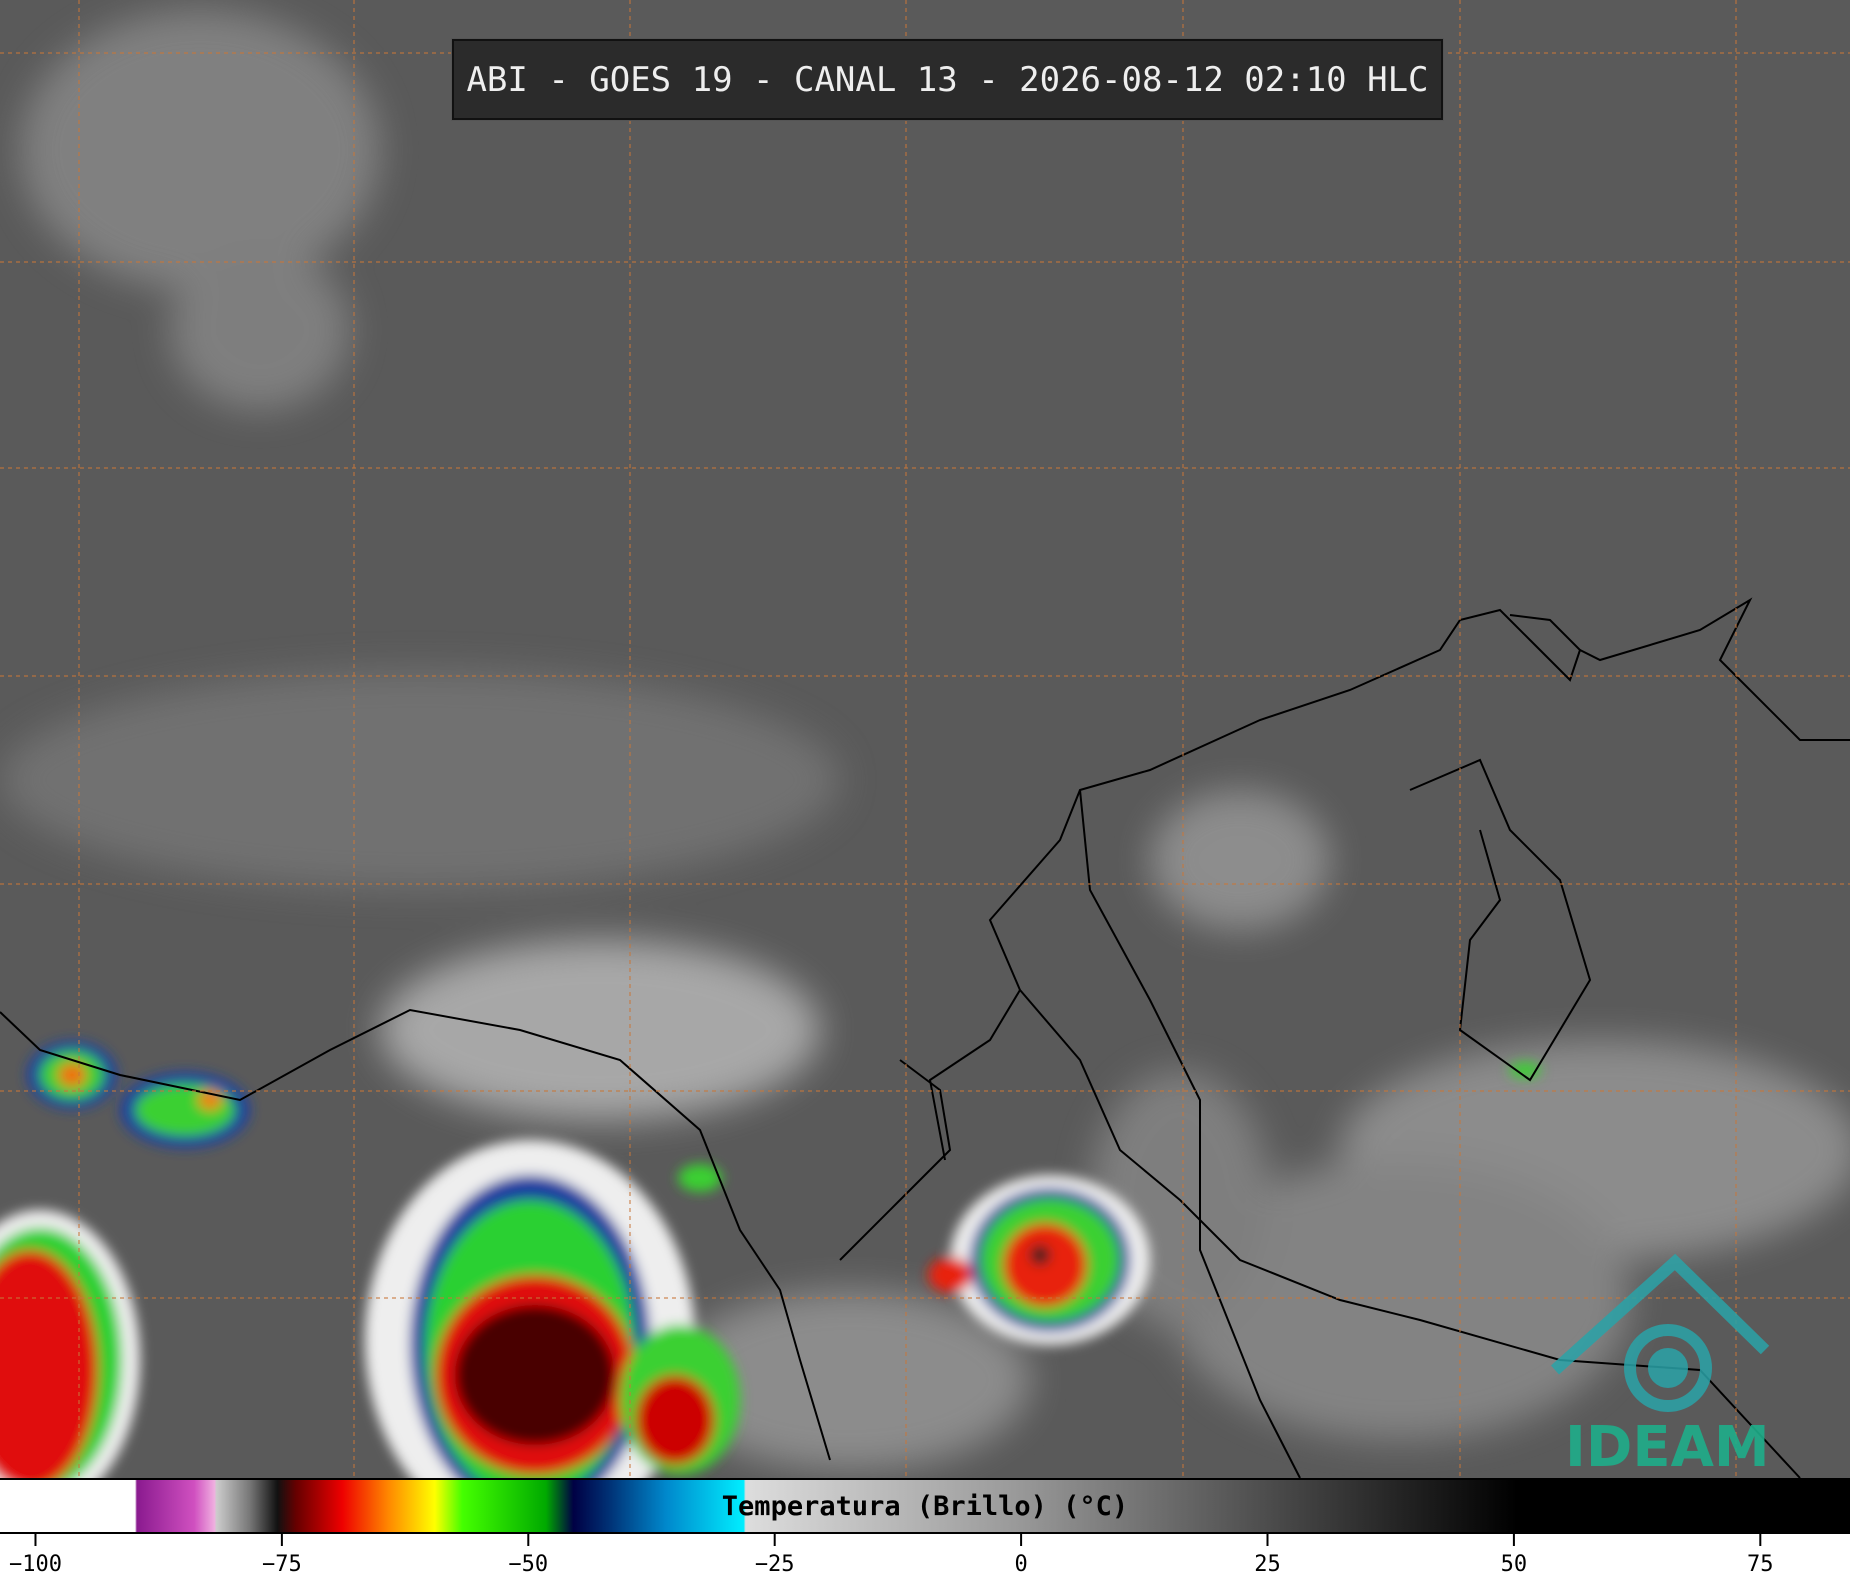  I want to click on colorbar, so click(925, 1506).